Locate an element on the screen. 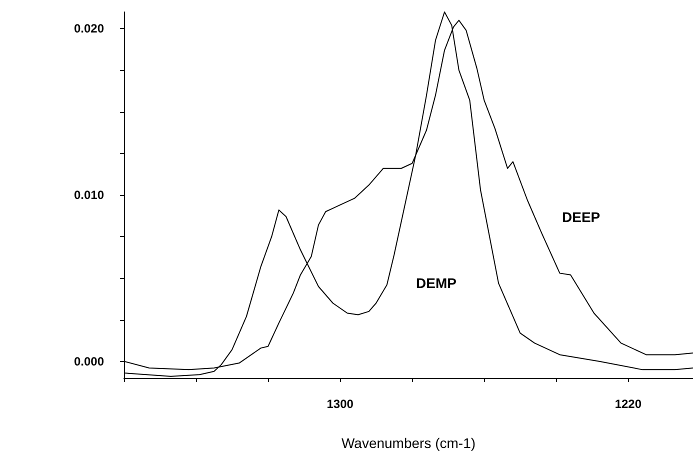  x-tick-label: 1220 is located at coordinates (628, 404).